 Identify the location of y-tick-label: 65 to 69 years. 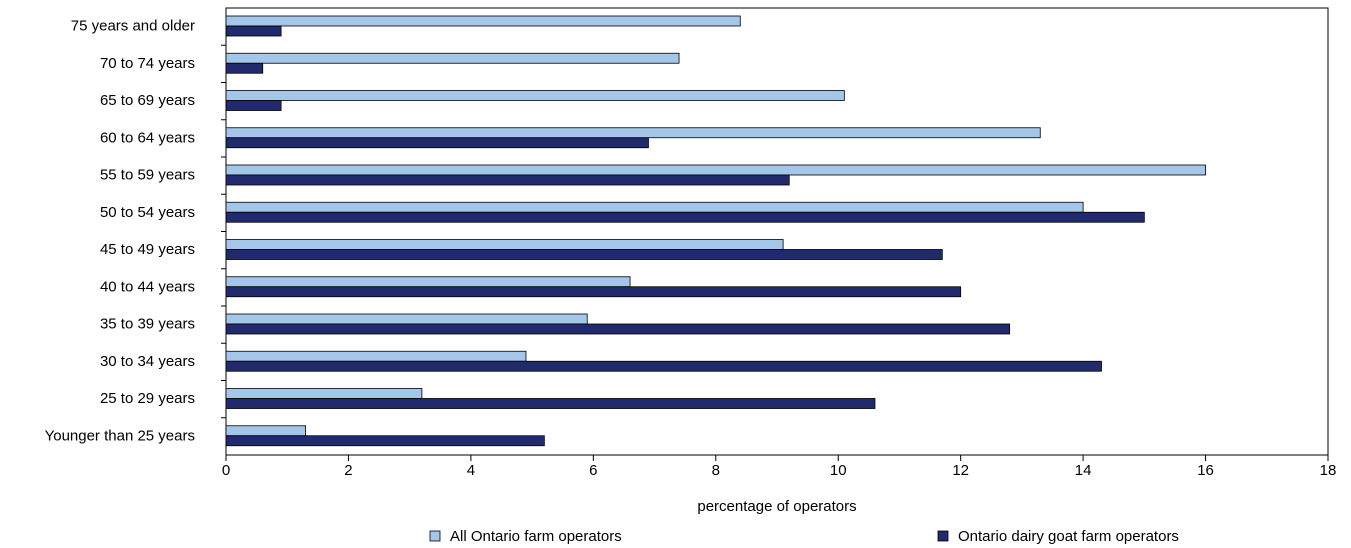
(147, 100).